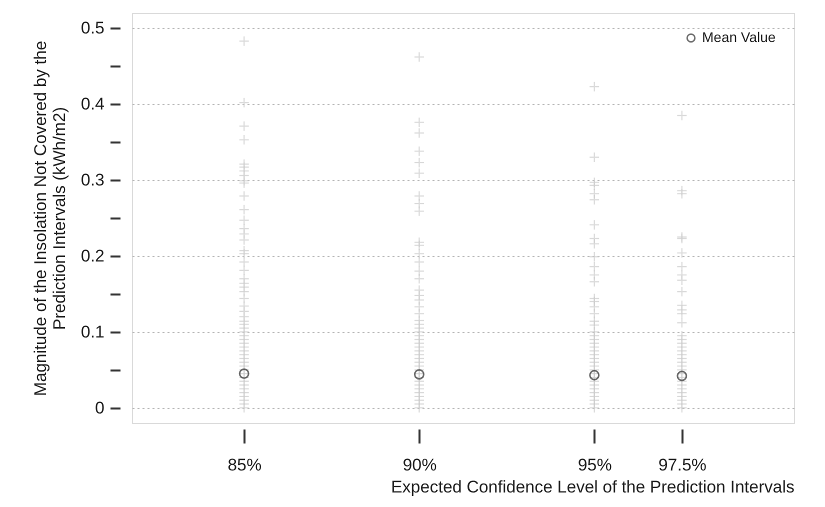 This screenshot has width=825, height=507. What do you see at coordinates (92, 180) in the screenshot?
I see `y-tick-label: 0.3` at bounding box center [92, 180].